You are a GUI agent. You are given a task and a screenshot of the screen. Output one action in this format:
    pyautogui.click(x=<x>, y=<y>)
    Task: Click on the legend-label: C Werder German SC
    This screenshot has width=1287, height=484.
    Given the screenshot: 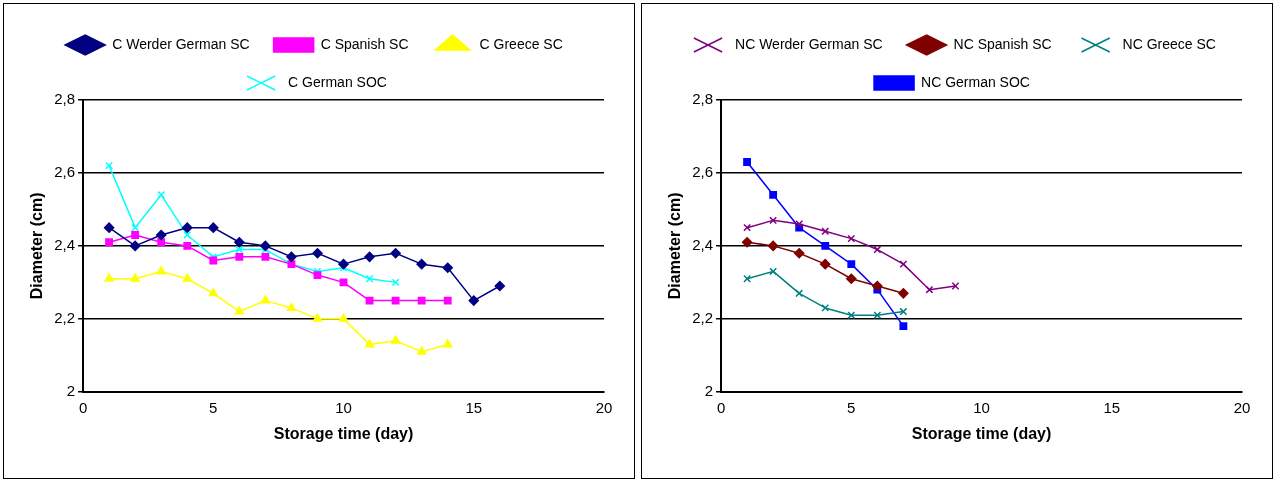 What is the action you would take?
    pyautogui.click(x=181, y=43)
    